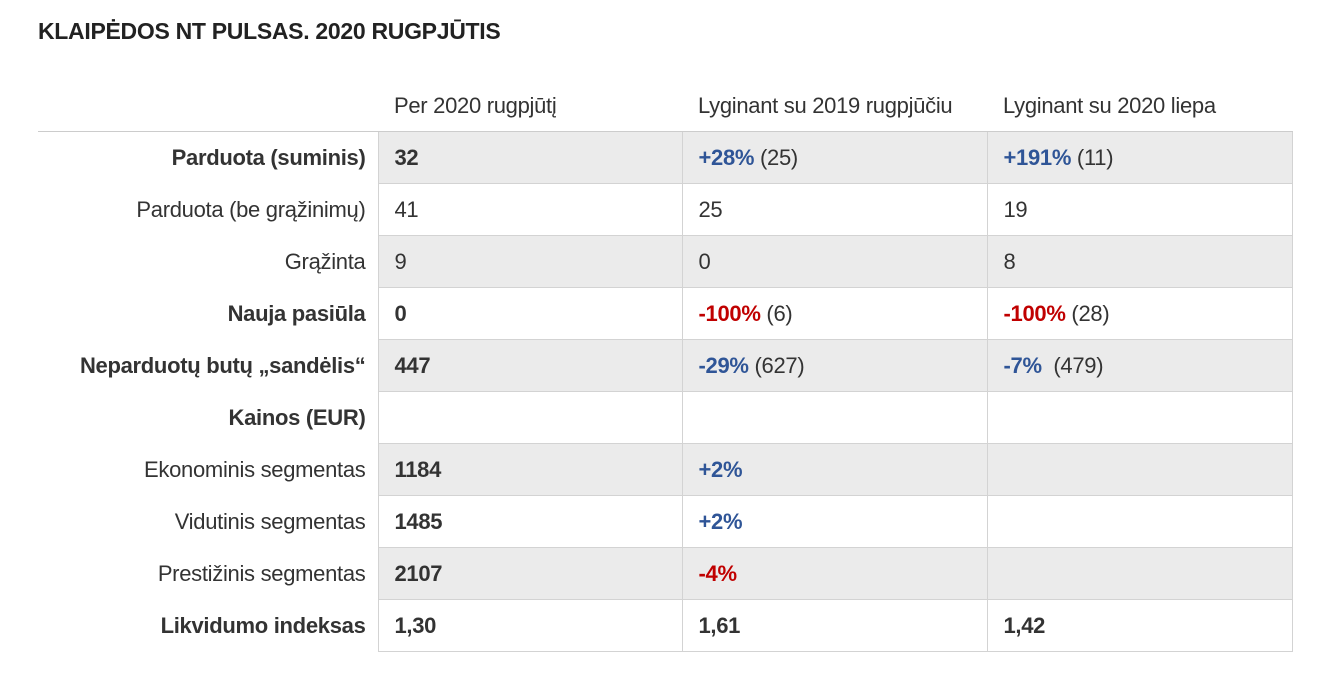  What do you see at coordinates (834, 157) in the screenshot?
I see `table-cell: +28% (25)` at bounding box center [834, 157].